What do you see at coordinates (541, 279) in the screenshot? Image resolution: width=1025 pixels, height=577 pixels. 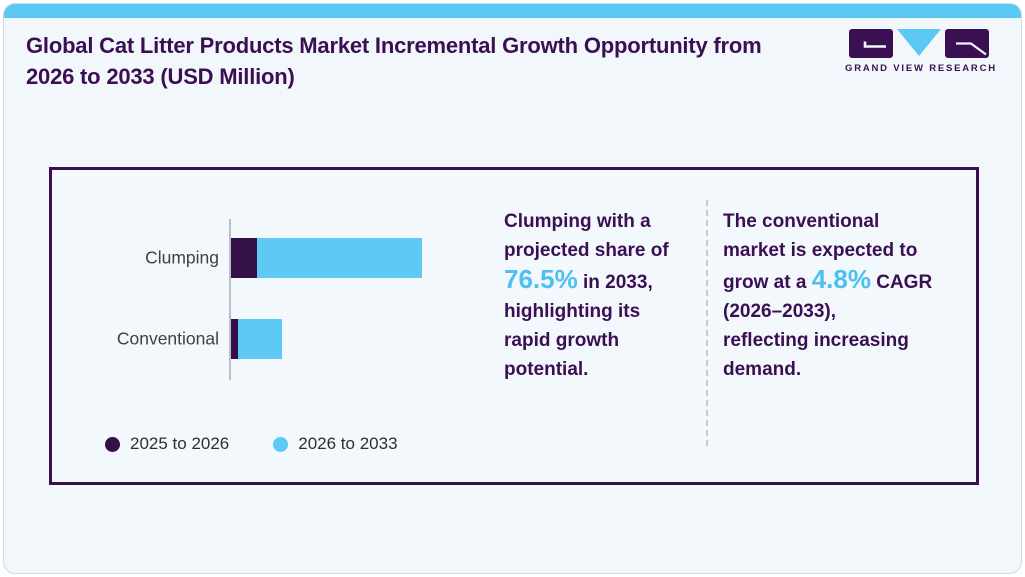 I see `highlight-value: 76.5%` at bounding box center [541, 279].